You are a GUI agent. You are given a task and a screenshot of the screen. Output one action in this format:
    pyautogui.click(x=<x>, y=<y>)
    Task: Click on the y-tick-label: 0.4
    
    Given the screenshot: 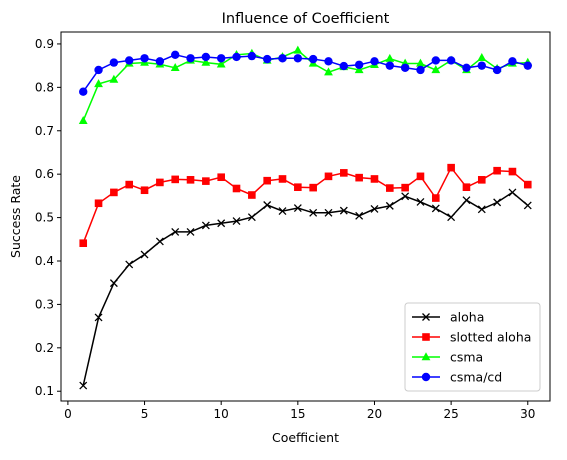 What is the action you would take?
    pyautogui.click(x=44, y=261)
    